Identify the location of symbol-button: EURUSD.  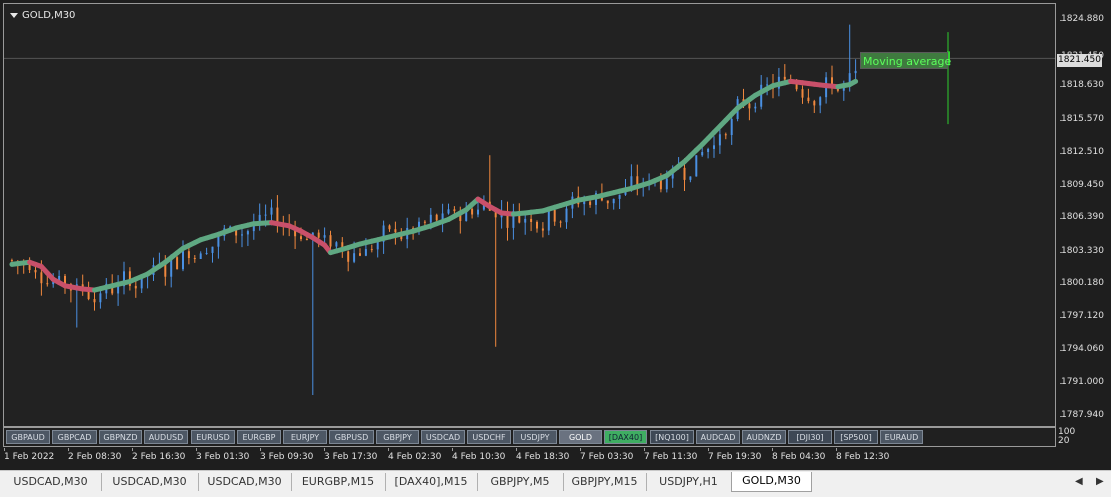
(213, 437).